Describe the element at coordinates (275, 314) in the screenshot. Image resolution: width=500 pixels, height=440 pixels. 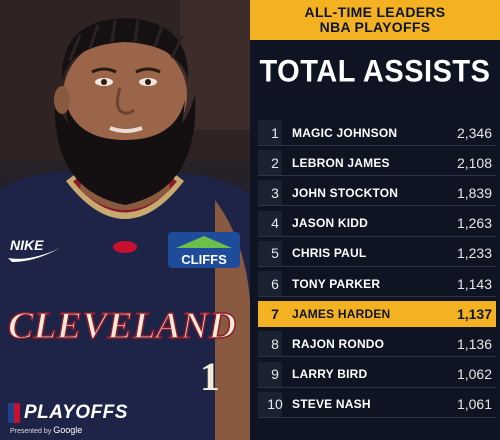
I see `leader-rank: 7` at that location.